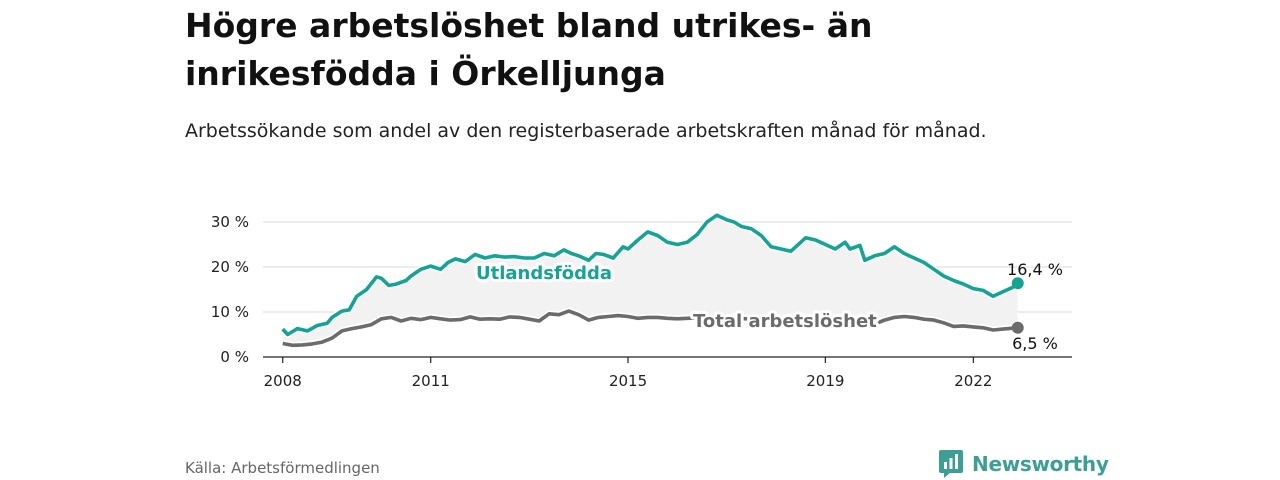 The height and width of the screenshot is (480, 1280). I want to click on brand-name: Newsworthy, so click(1040, 464).